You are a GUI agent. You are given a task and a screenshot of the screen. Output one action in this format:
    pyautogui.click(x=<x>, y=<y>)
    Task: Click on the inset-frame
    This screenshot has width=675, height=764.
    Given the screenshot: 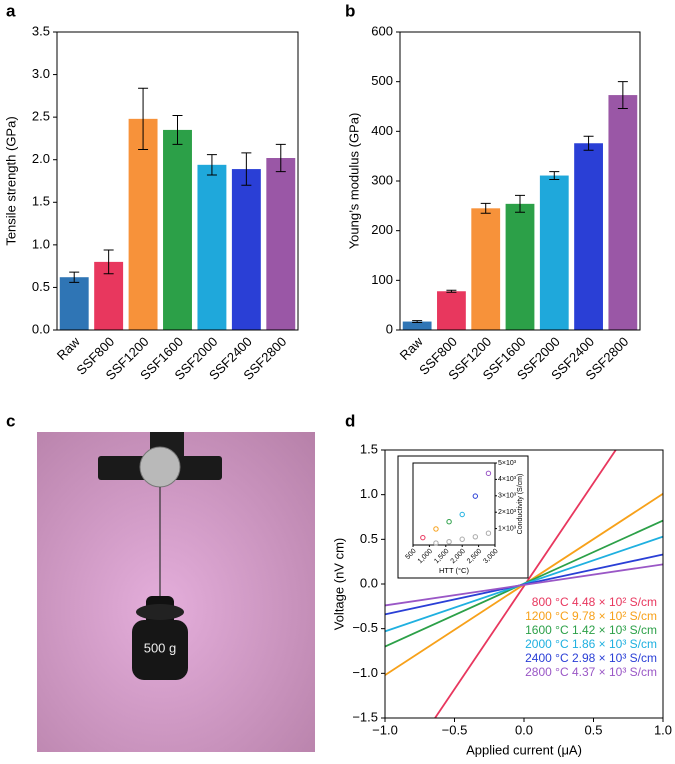 What is the action you would take?
    pyautogui.click(x=454, y=504)
    